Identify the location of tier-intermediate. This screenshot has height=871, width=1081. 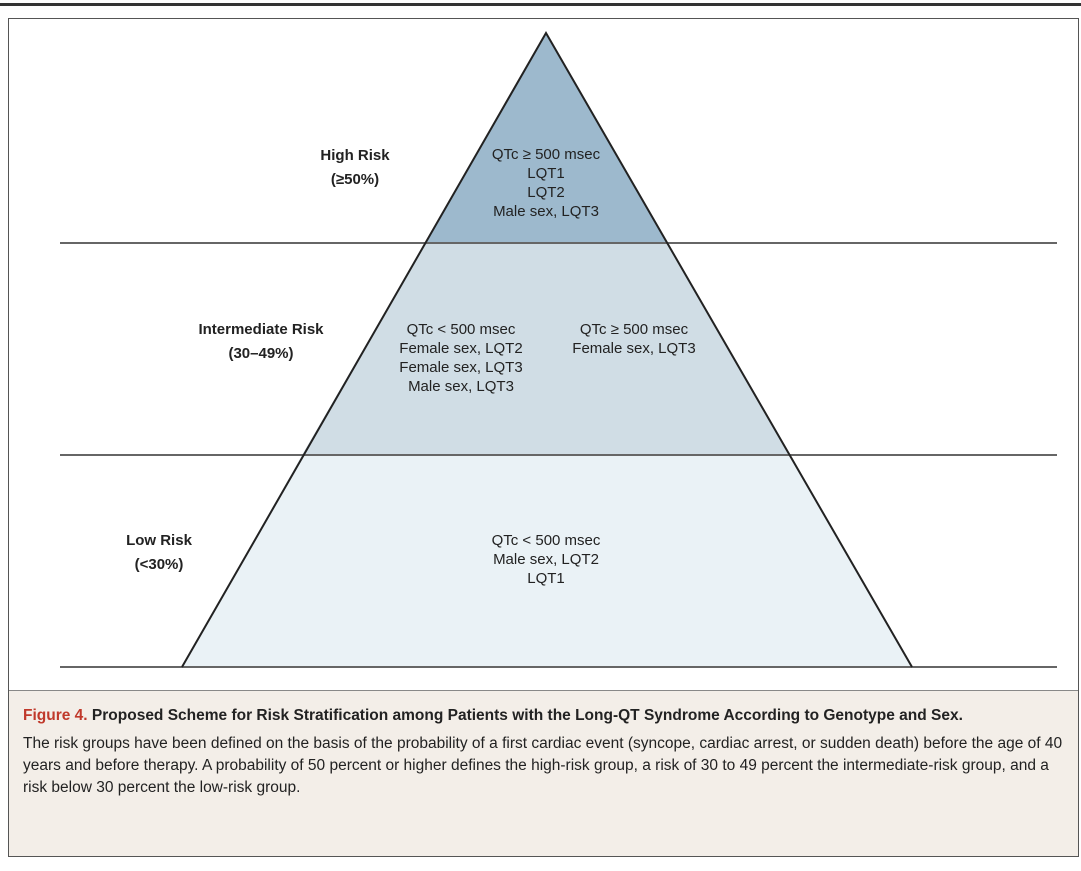
(546, 349).